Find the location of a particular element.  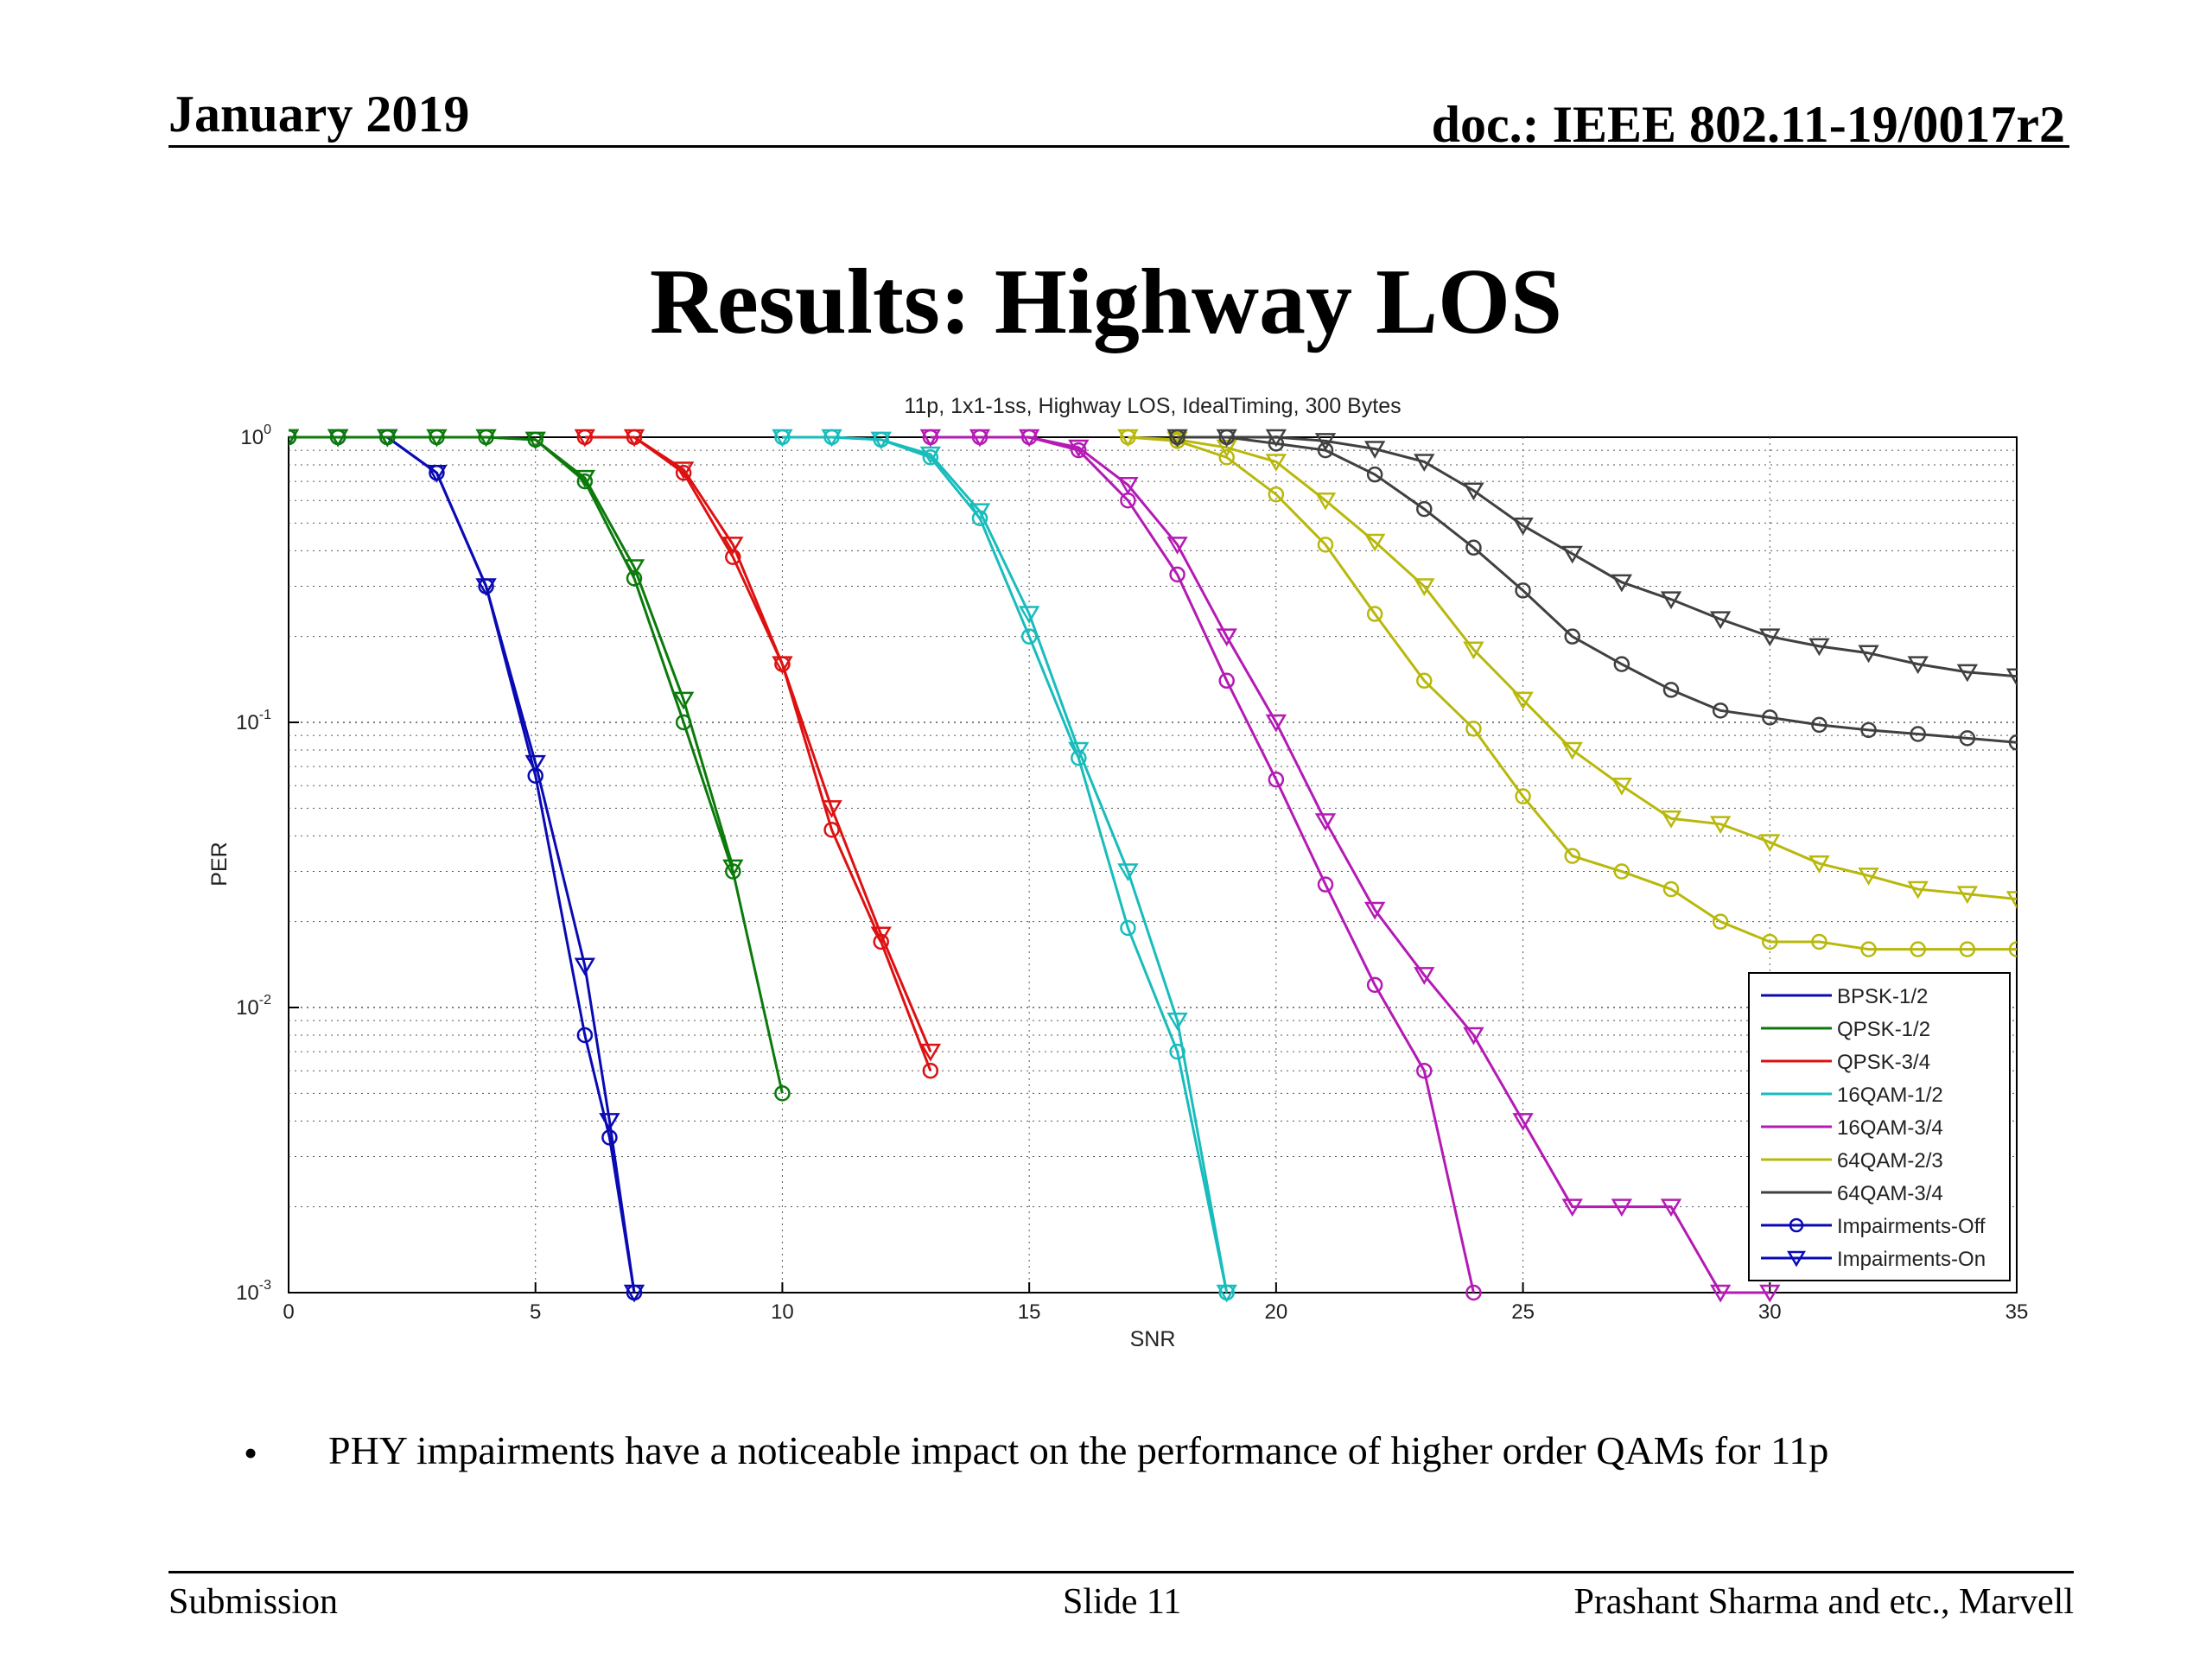

legend-label: 64QAM-2/3 is located at coordinates (1890, 1161).